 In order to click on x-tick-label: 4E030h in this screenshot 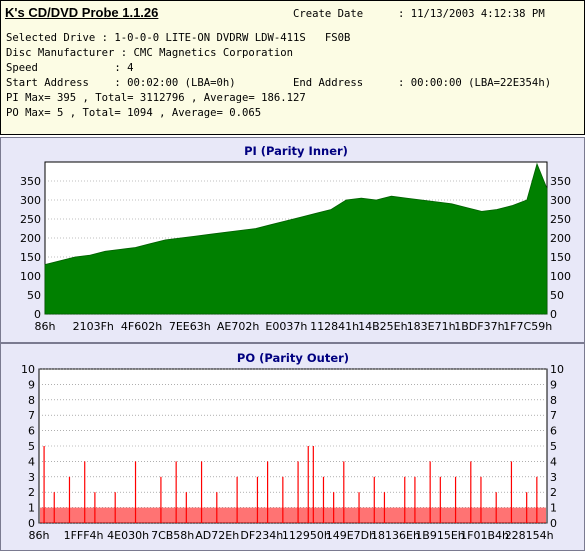, I will do `click(128, 535)`.